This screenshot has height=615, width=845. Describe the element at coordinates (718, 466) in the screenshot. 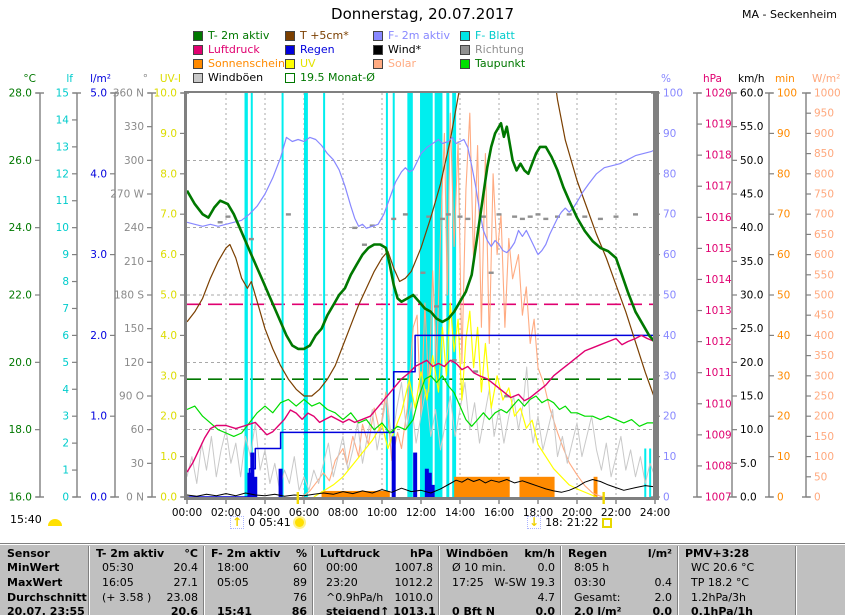

I see `axis-tick-label: 1008` at that location.